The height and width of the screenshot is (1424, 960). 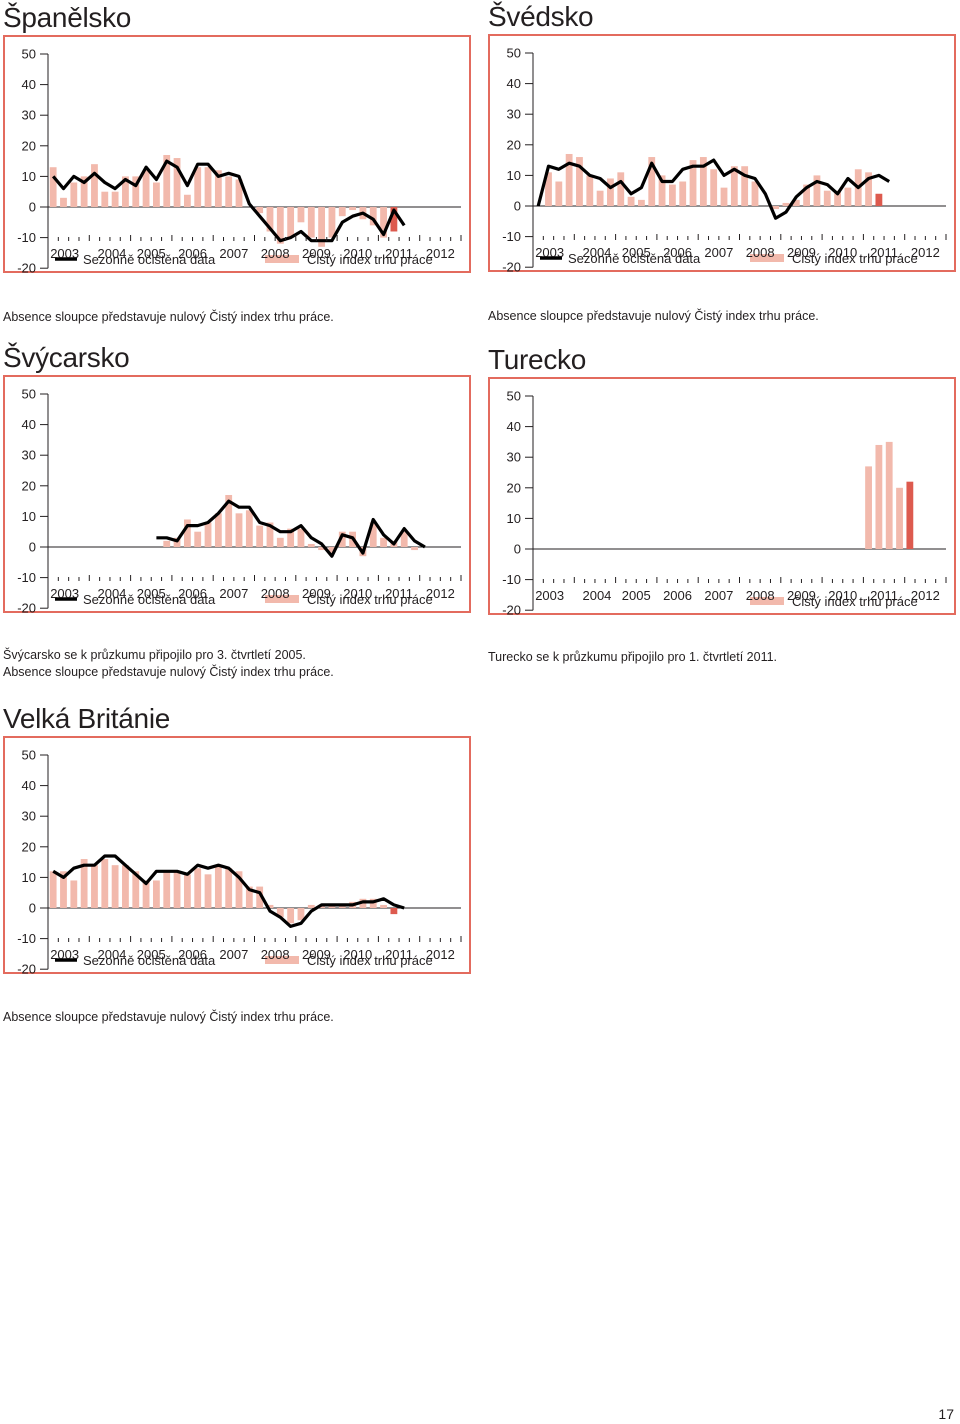 I want to click on legend-line-label: Sezonně očištěná data, so click(x=149, y=960).